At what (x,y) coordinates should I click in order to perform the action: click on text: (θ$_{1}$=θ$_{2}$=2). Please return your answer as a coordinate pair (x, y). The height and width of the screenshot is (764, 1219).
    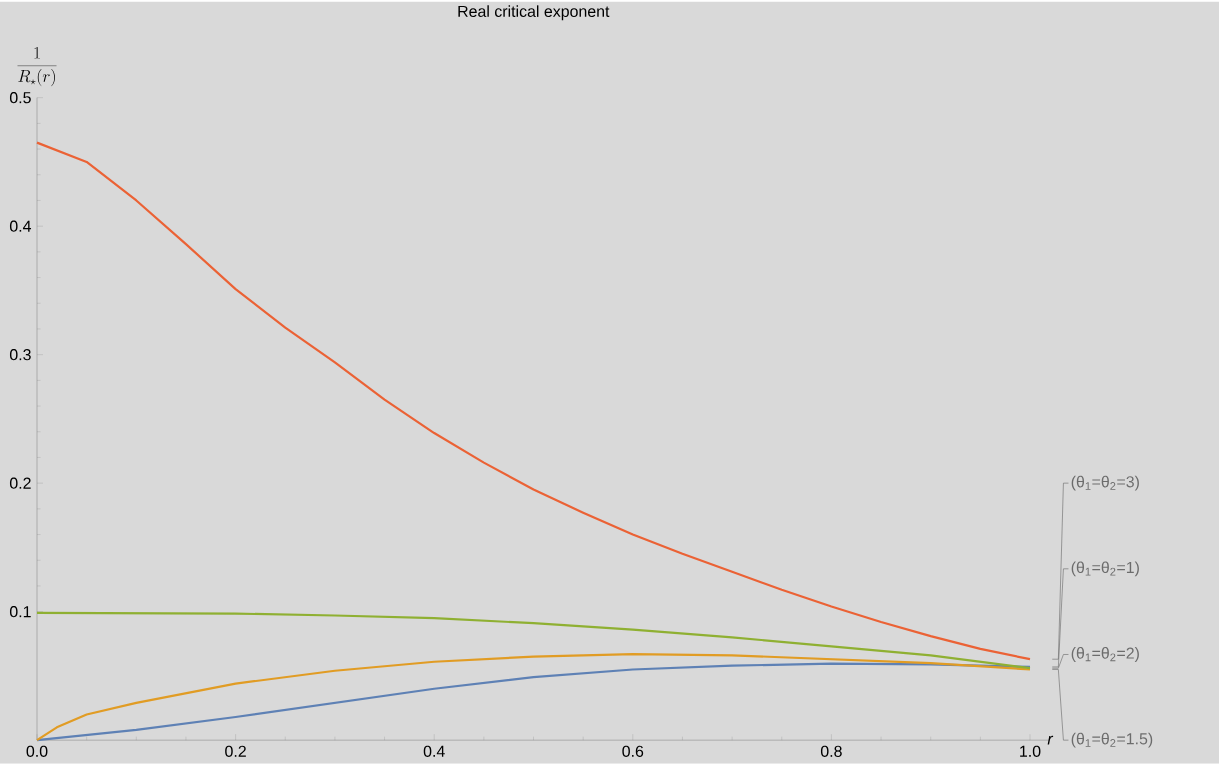
    Looking at the image, I should click on (1105, 655).